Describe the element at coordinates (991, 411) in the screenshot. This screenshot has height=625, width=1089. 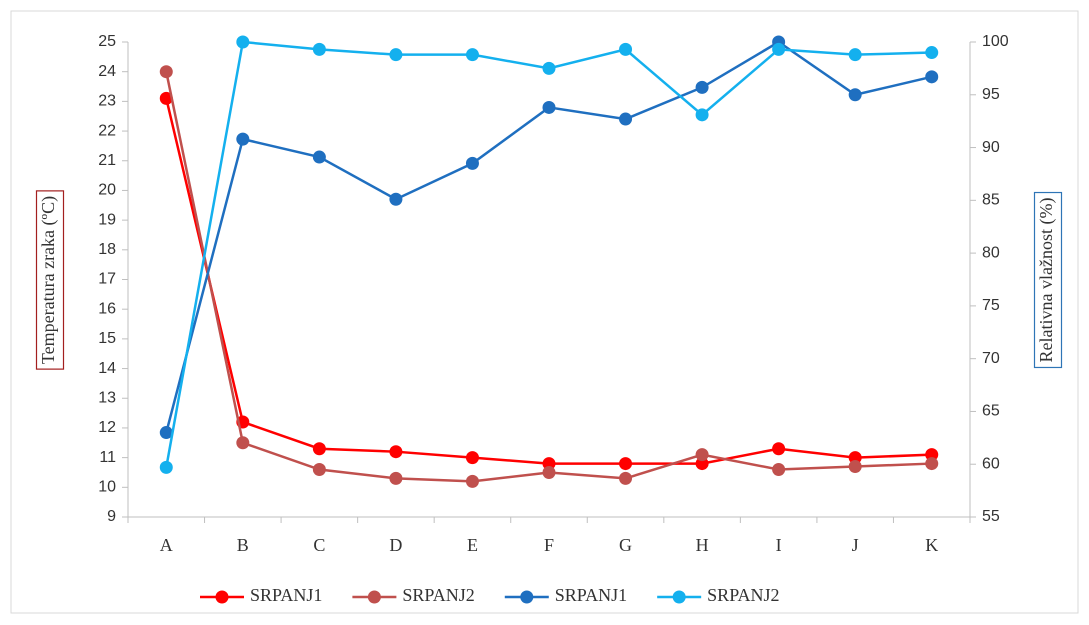
I see `y2-tick-label: 65` at that location.